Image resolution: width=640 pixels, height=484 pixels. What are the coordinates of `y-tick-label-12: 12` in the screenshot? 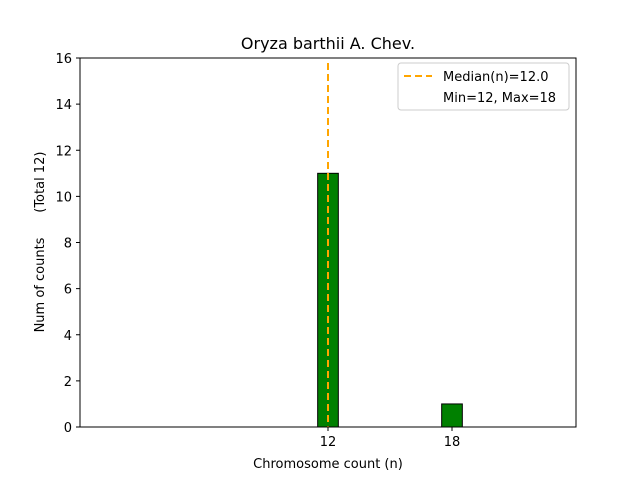 It's located at (63, 151).